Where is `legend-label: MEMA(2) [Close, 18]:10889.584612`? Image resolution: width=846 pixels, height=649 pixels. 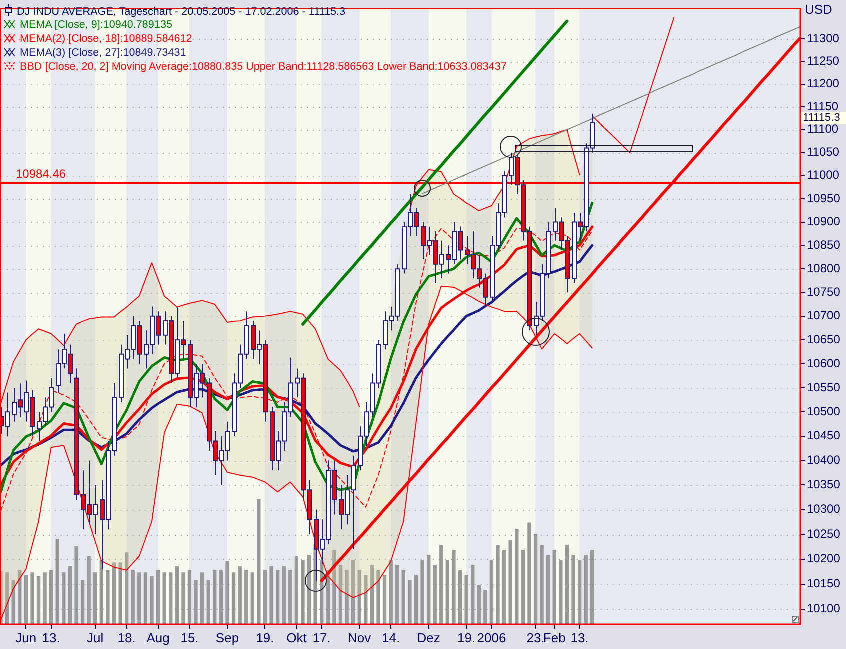
legend-label: MEMA(2) [Close, 18]:10889.584612 is located at coordinates (106, 39).